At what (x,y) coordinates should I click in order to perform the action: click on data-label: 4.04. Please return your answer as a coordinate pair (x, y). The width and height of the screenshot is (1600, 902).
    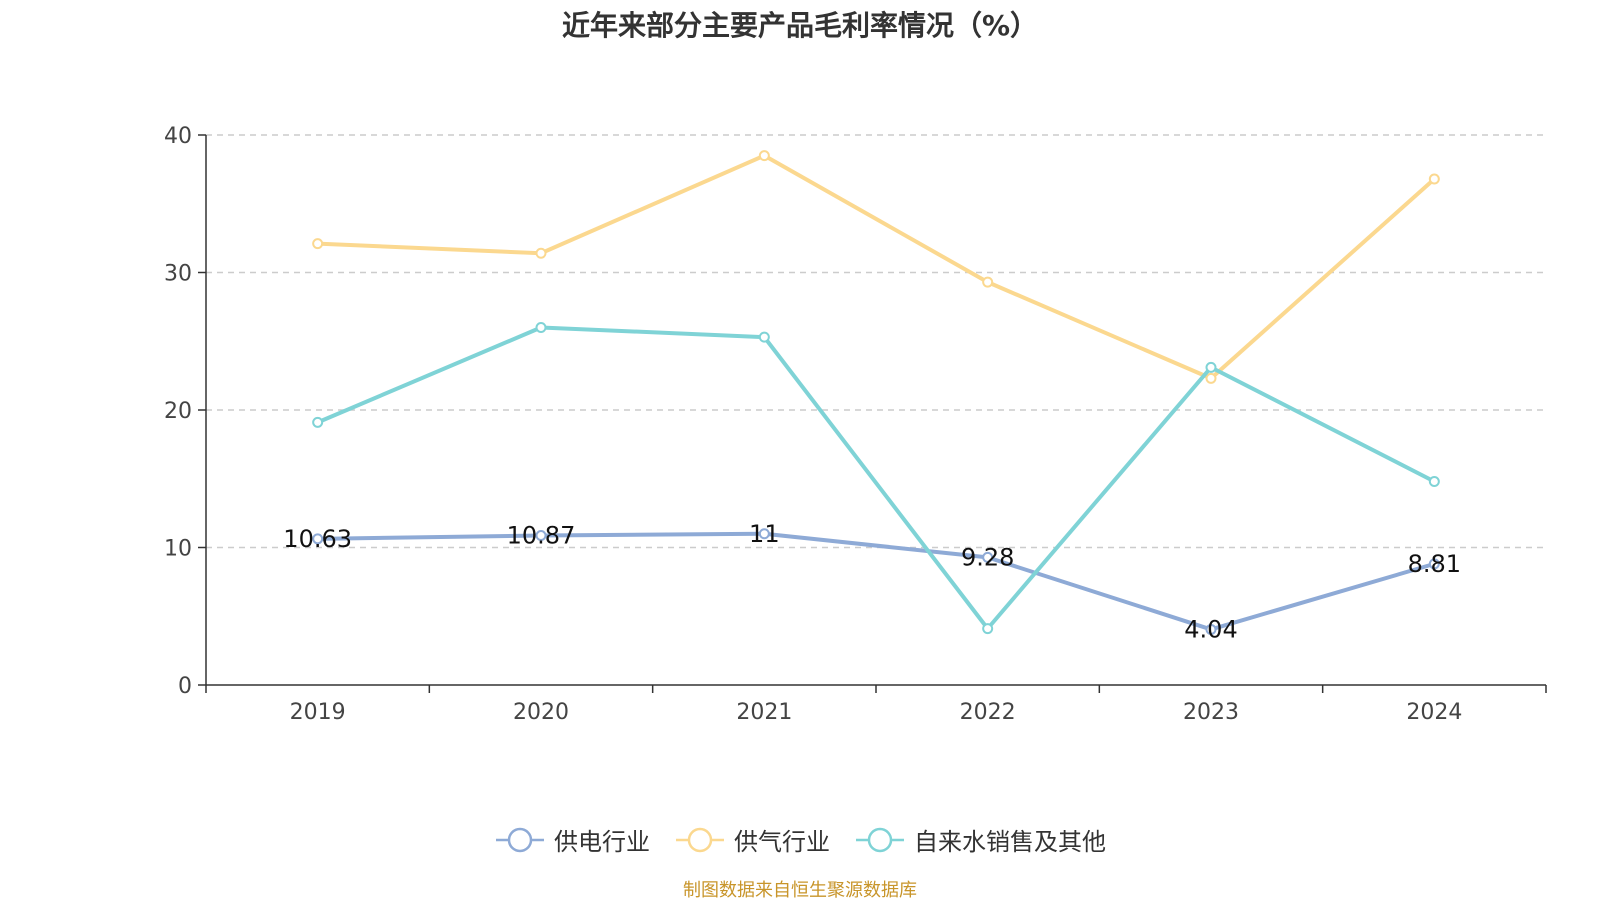
    Looking at the image, I should click on (1210, 629).